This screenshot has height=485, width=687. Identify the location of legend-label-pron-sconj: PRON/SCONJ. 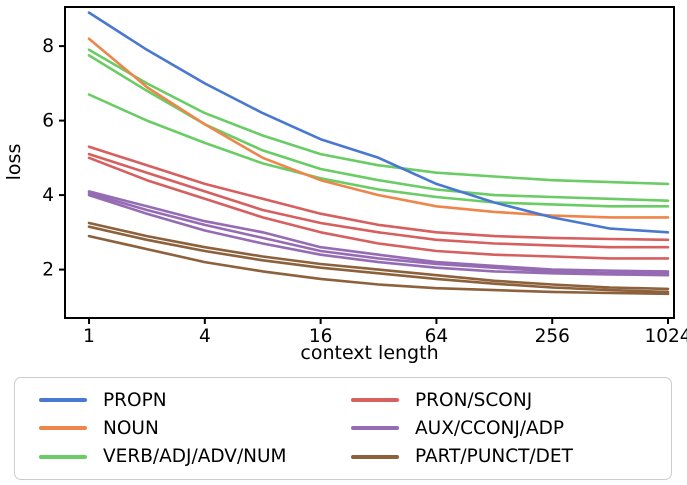
(474, 400).